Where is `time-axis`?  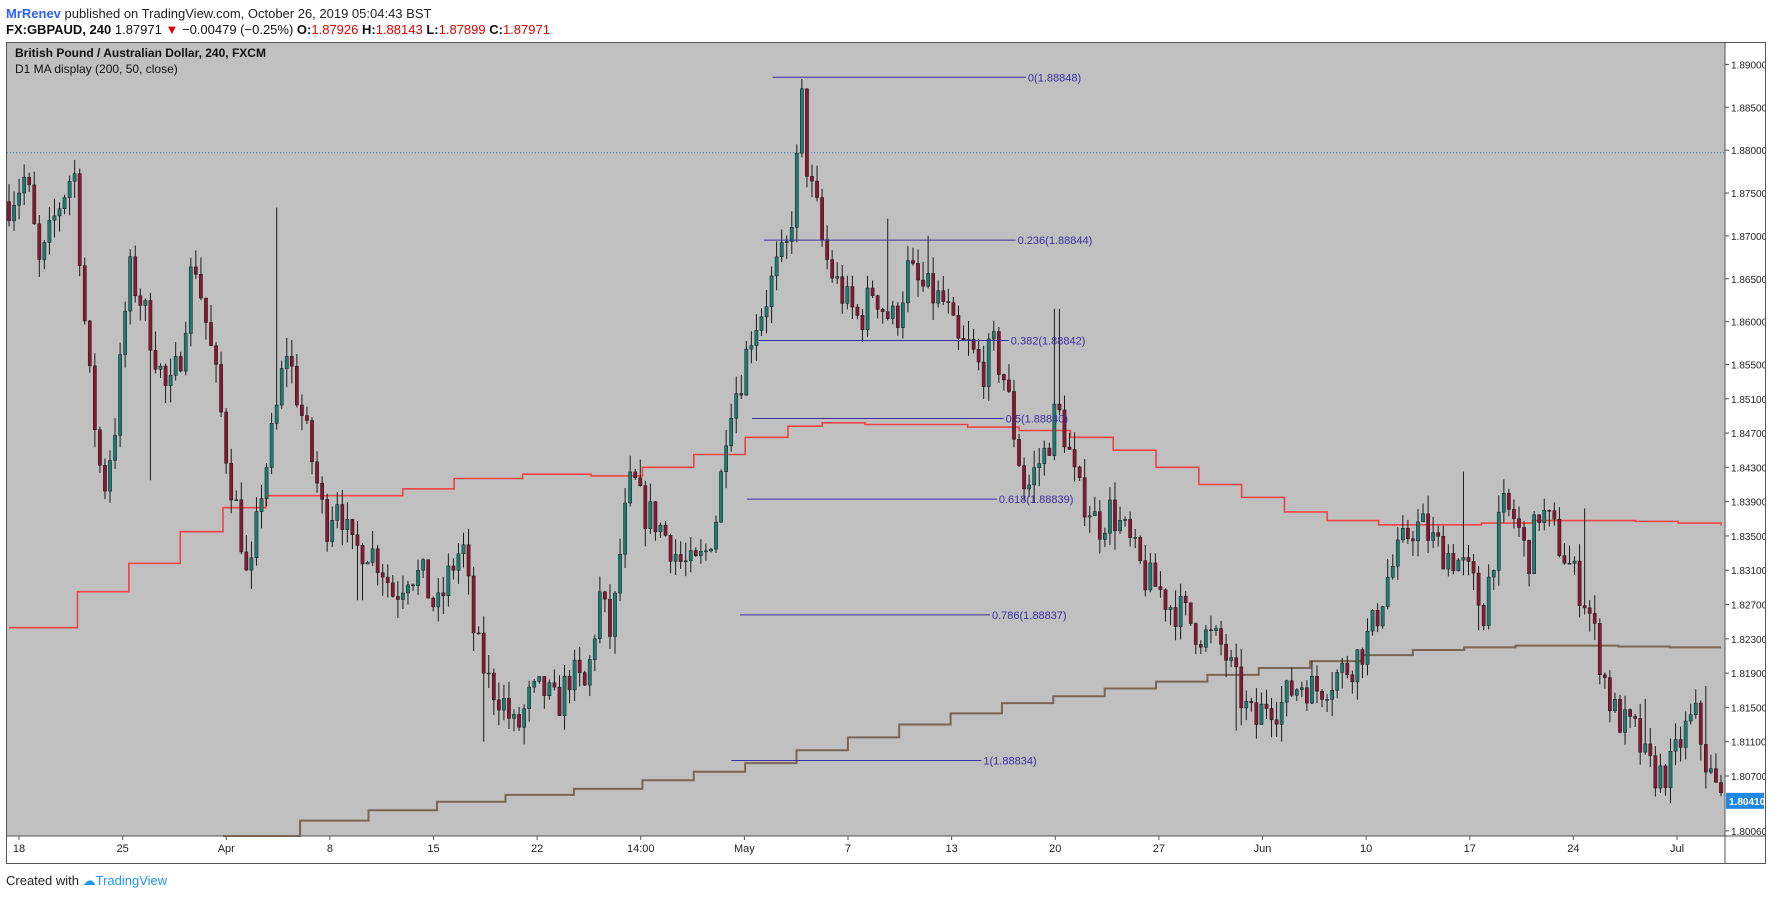 time-axis is located at coordinates (886, 849).